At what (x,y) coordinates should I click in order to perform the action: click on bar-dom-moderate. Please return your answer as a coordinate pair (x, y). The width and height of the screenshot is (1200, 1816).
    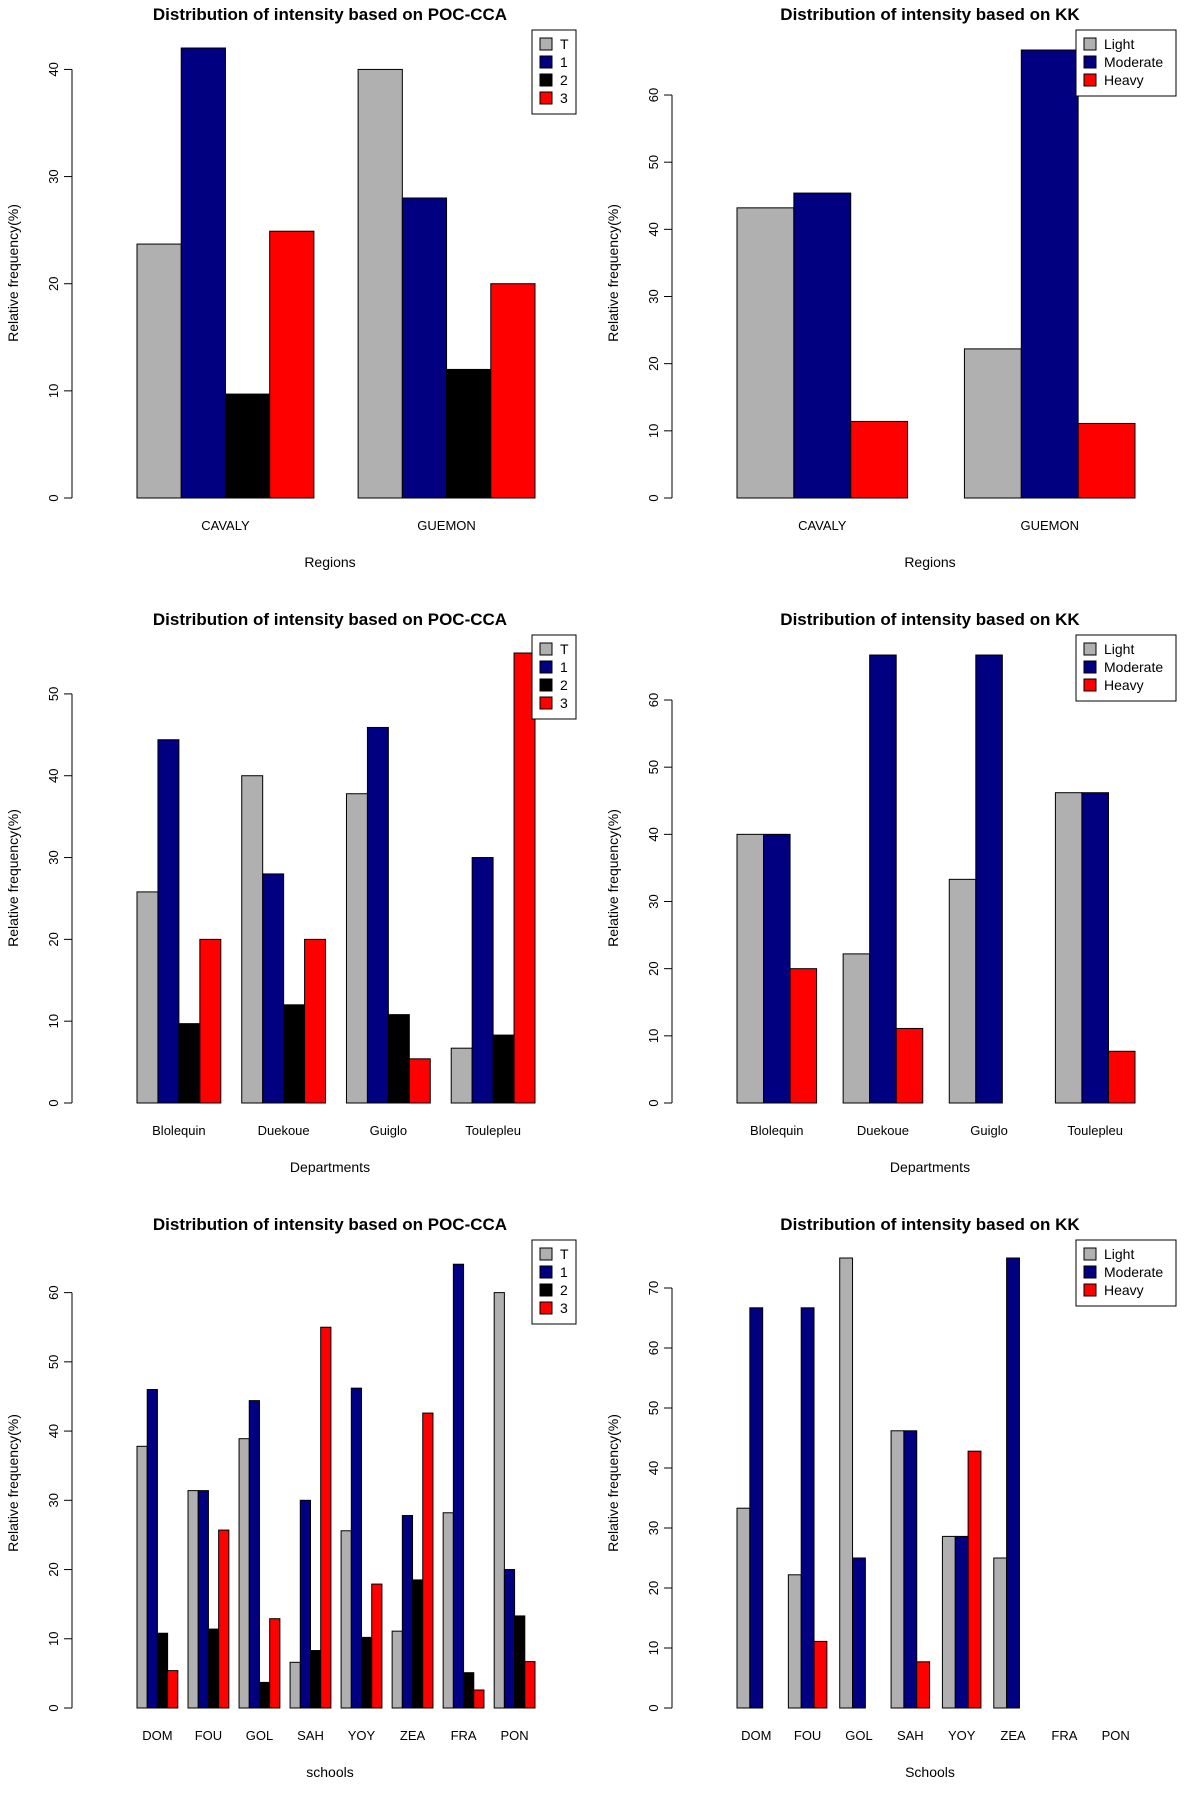
    Looking at the image, I should click on (756, 1508).